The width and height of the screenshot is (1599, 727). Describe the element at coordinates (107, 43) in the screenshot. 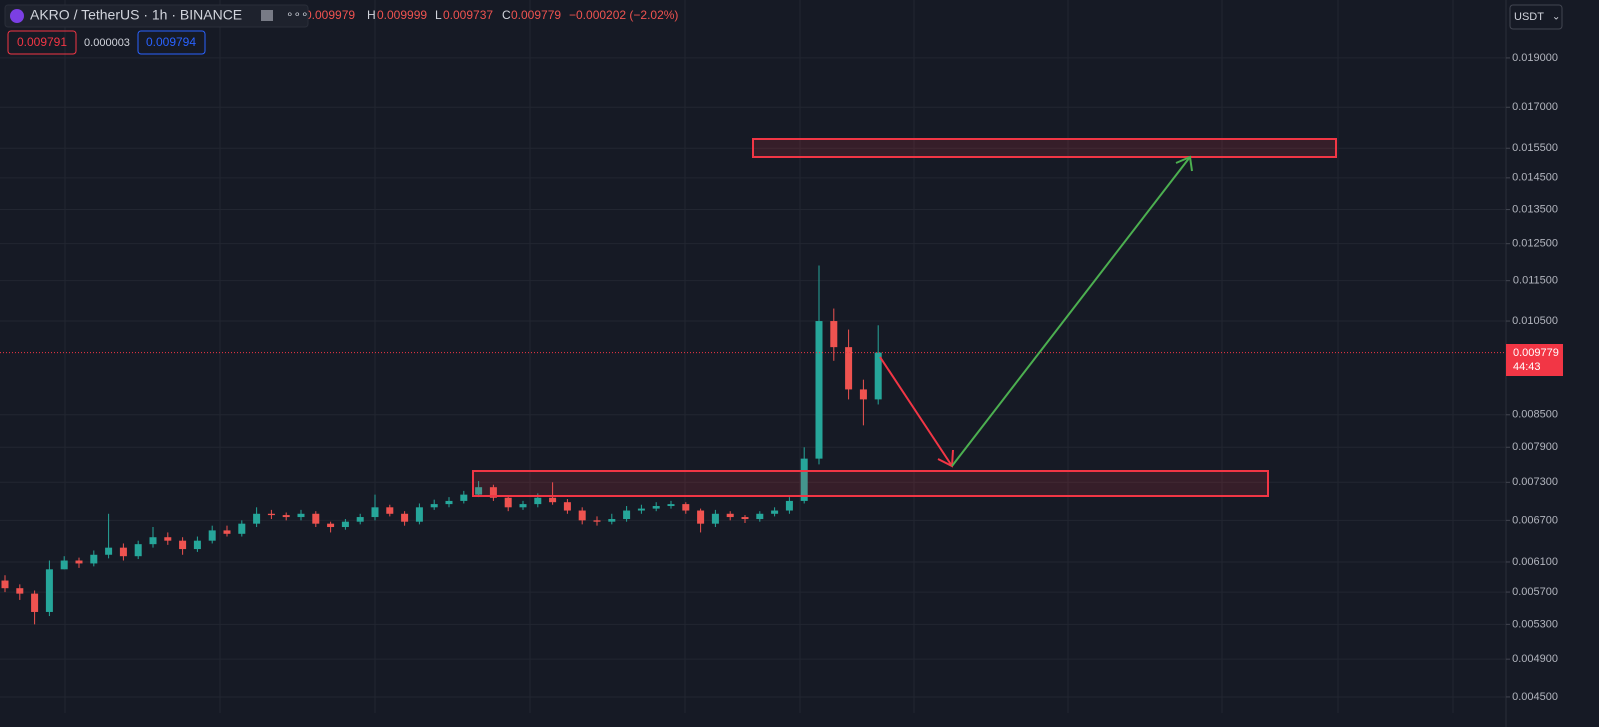

I see `spread: 0.000003` at that location.